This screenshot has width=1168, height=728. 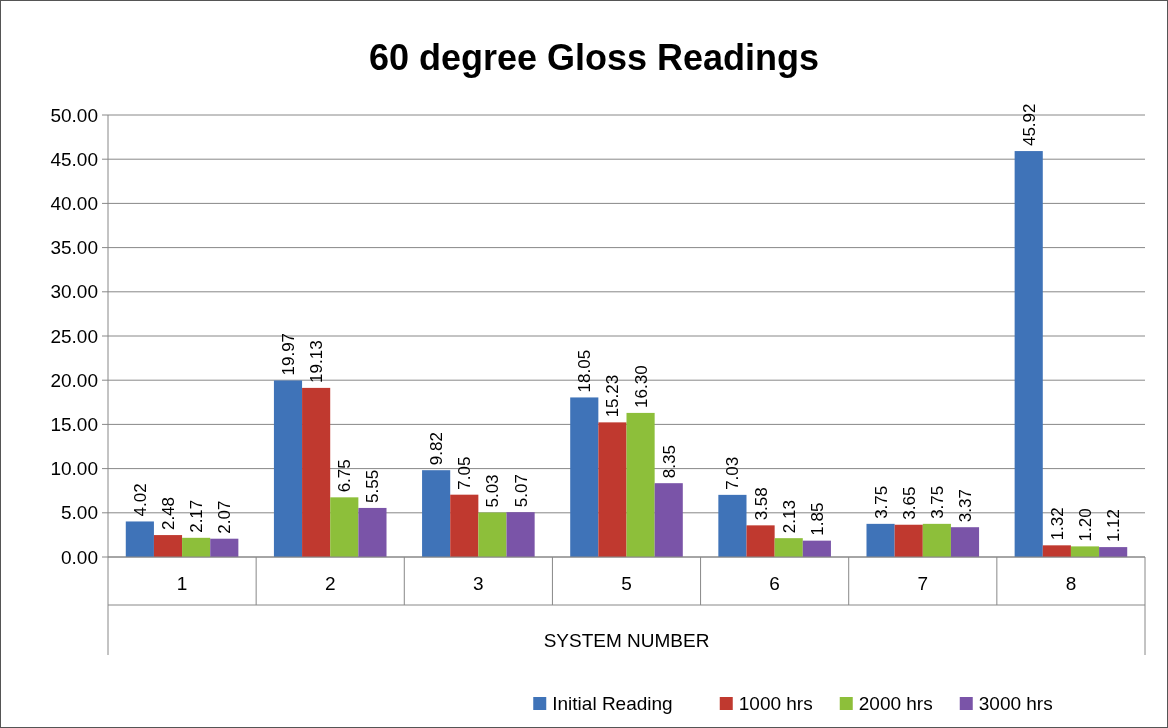 I want to click on x-tick-label: 7, so click(x=923, y=583).